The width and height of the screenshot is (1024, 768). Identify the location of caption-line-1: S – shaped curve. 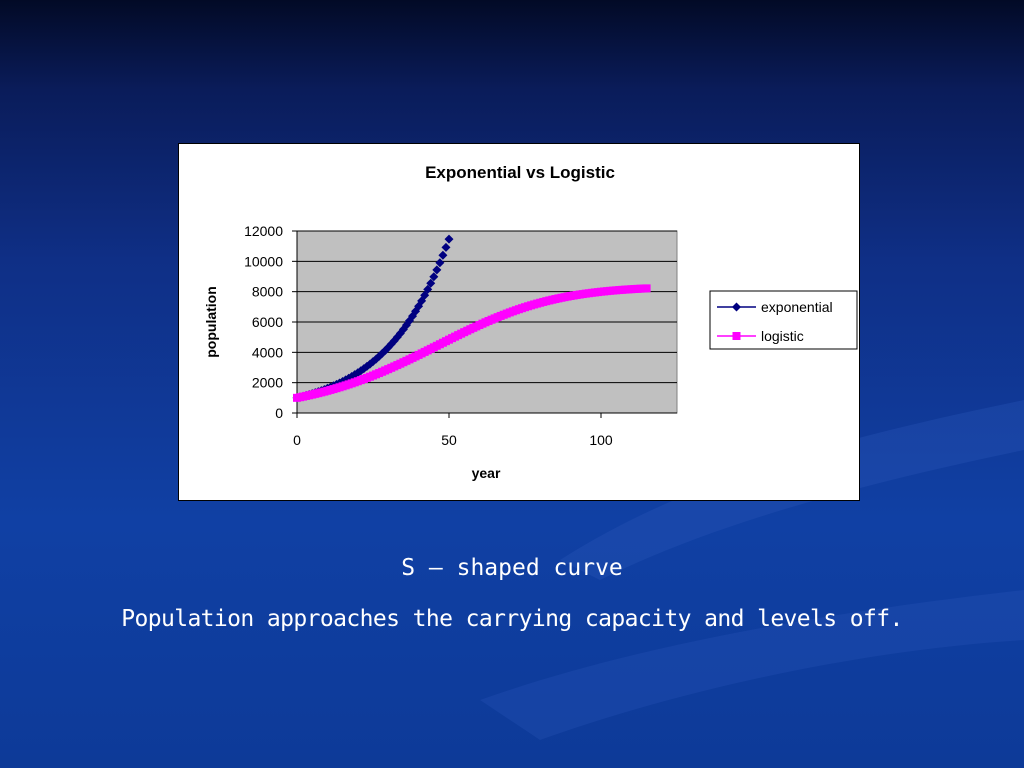
(512, 568).